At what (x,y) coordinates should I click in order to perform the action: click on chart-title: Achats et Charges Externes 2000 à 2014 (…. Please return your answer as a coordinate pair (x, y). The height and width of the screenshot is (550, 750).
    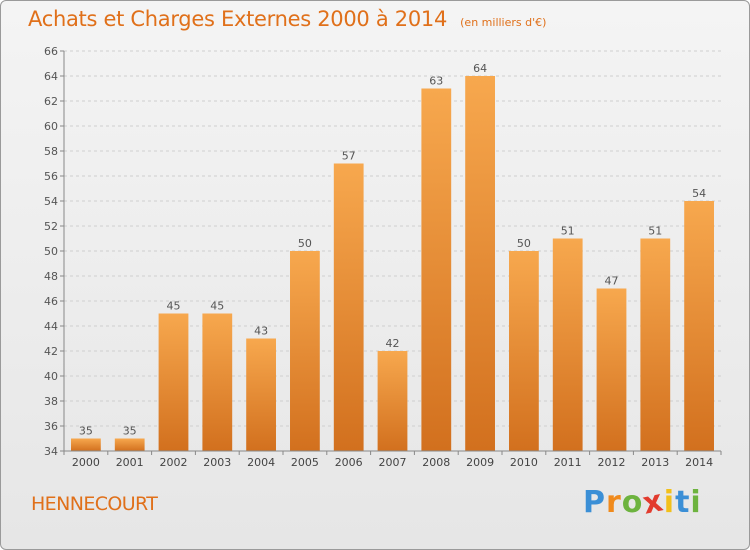
    Looking at the image, I should click on (287, 19).